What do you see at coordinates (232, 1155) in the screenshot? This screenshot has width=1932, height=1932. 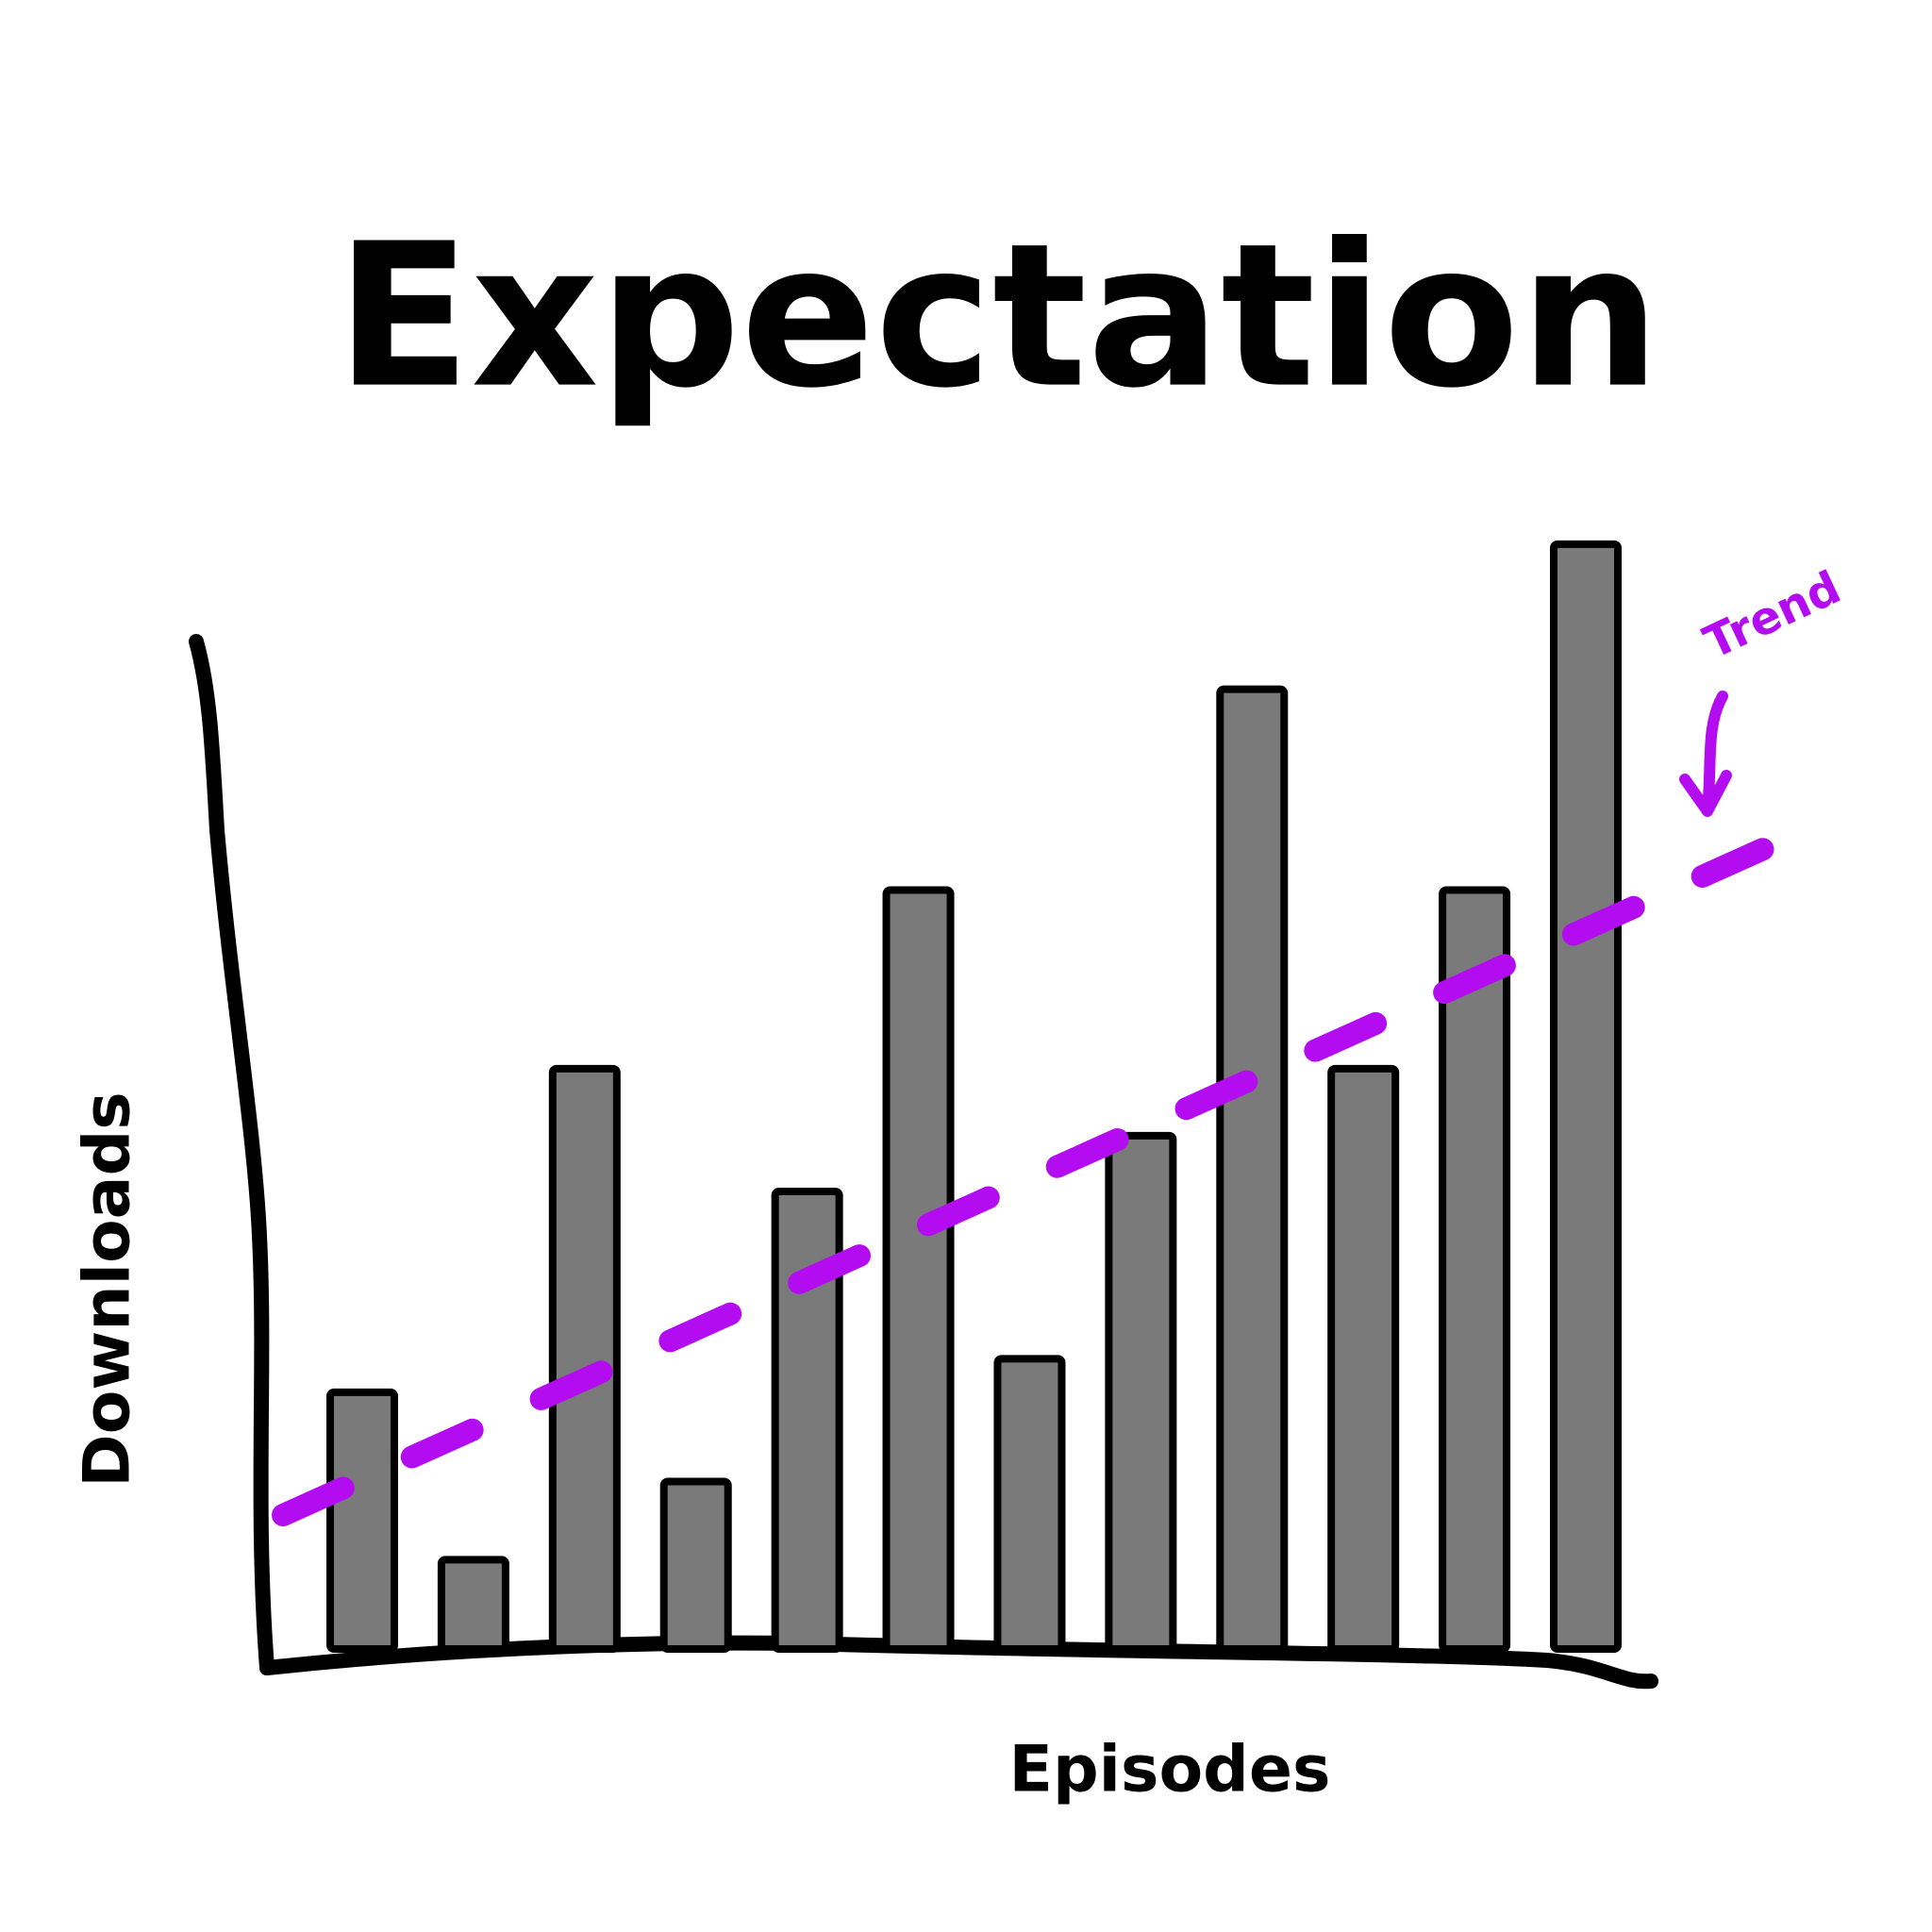 I see `y-axis` at bounding box center [232, 1155].